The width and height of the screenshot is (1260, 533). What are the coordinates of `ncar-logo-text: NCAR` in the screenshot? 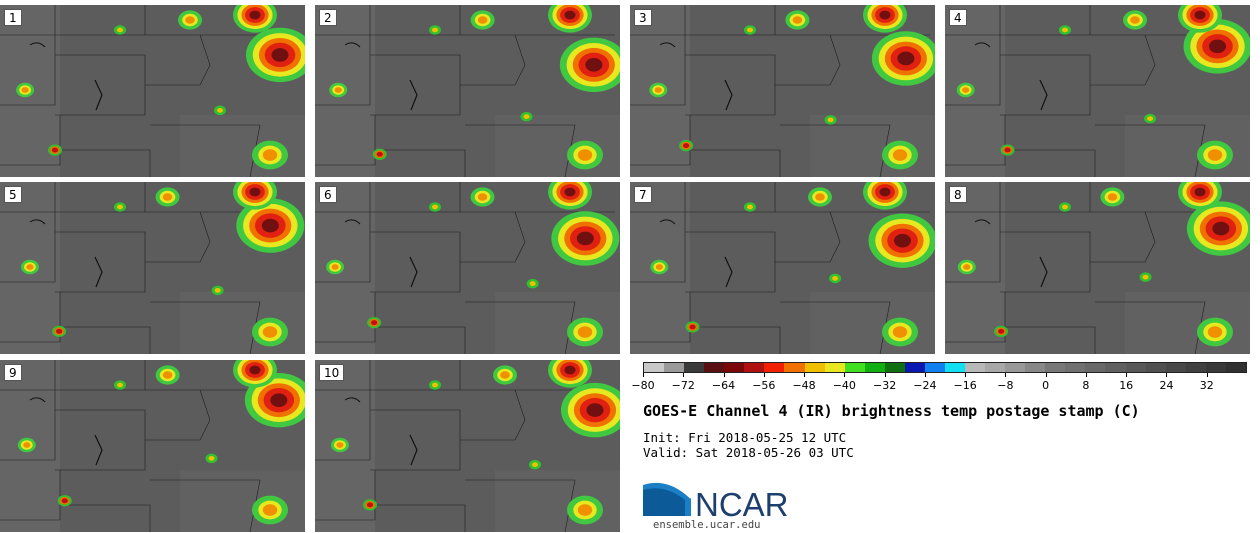 It's located at (742, 503).